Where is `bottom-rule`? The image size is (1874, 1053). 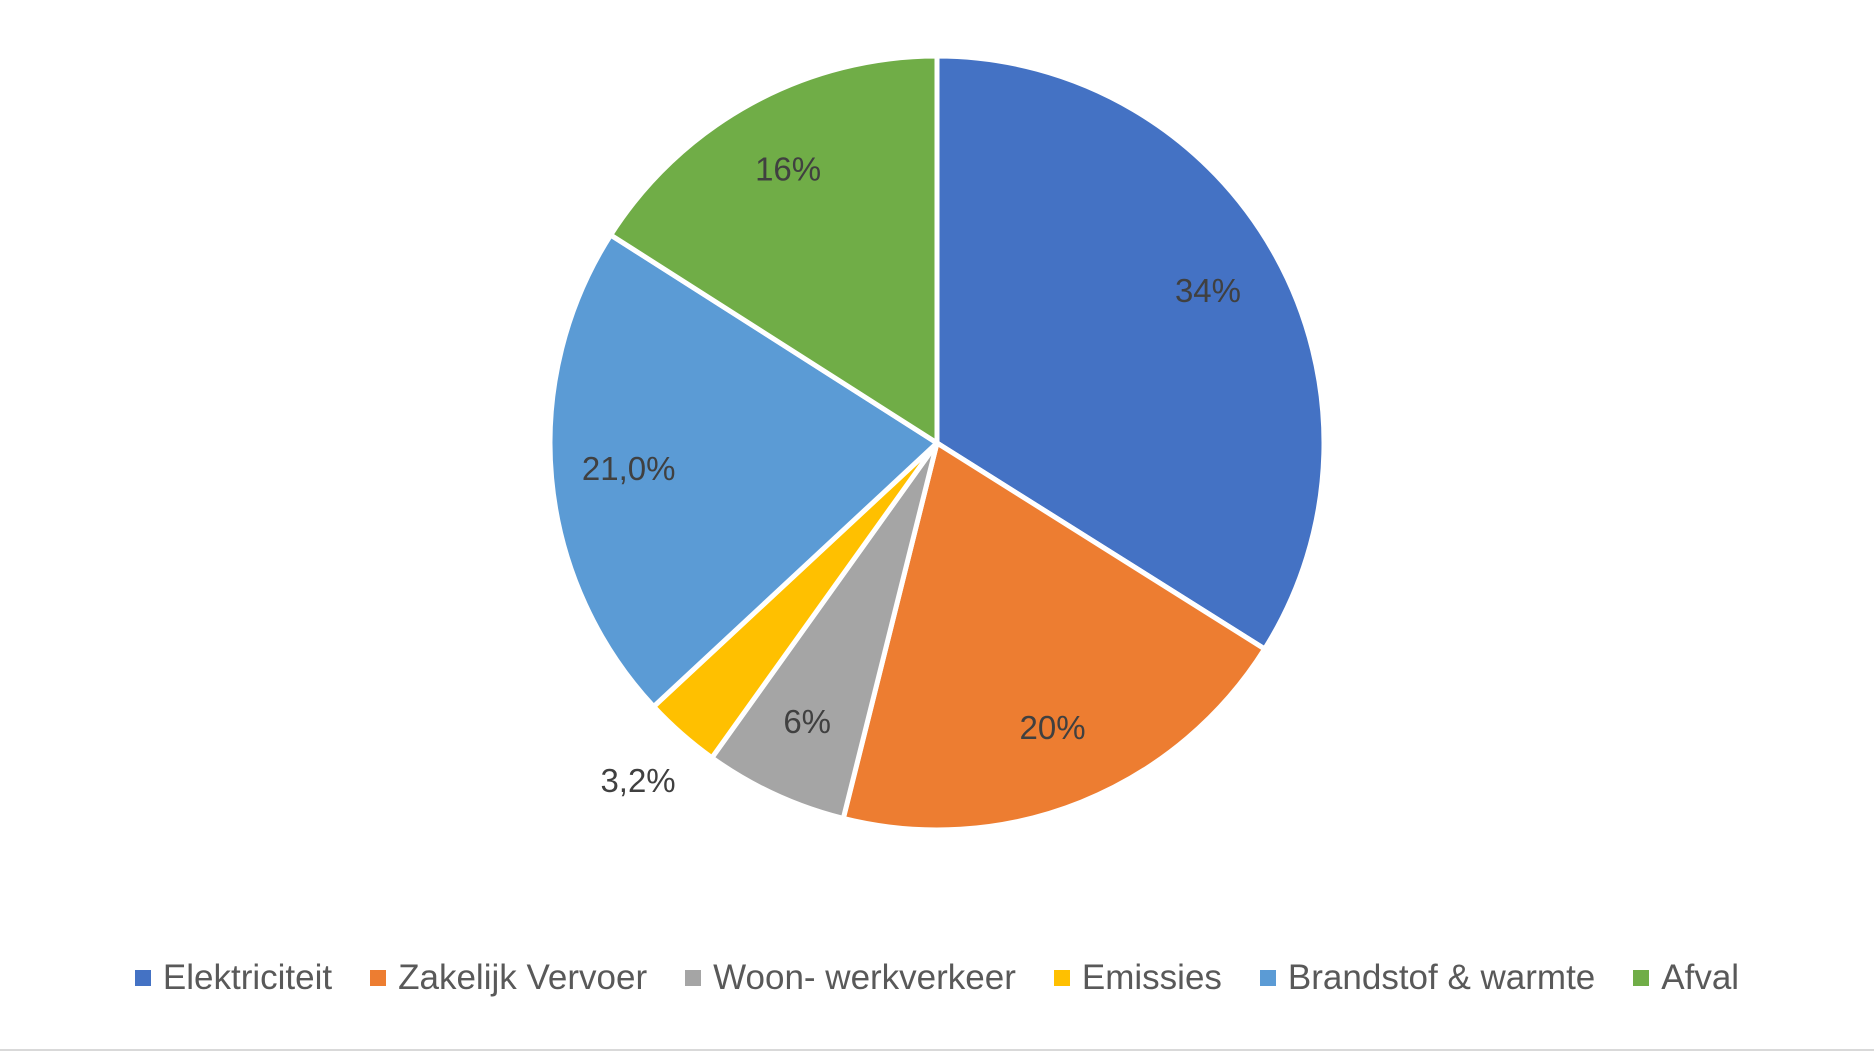
bottom-rule is located at coordinates (937, 1050).